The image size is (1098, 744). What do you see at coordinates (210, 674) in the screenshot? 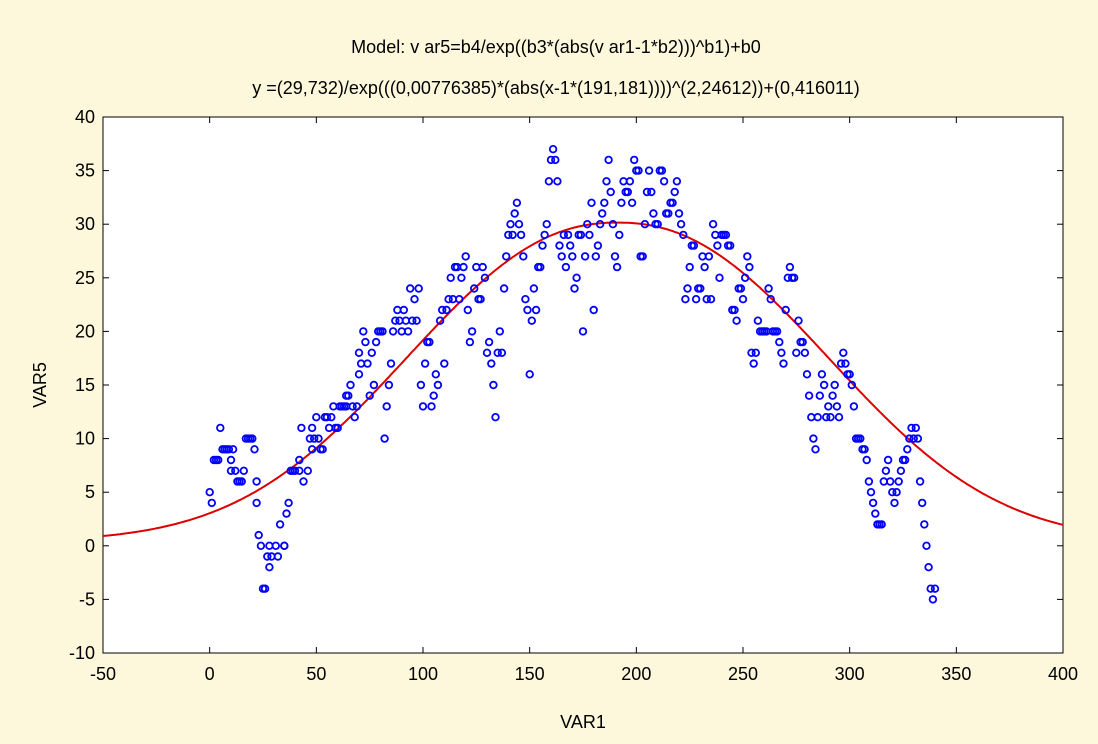
I see `x-tick-label: 0` at bounding box center [210, 674].